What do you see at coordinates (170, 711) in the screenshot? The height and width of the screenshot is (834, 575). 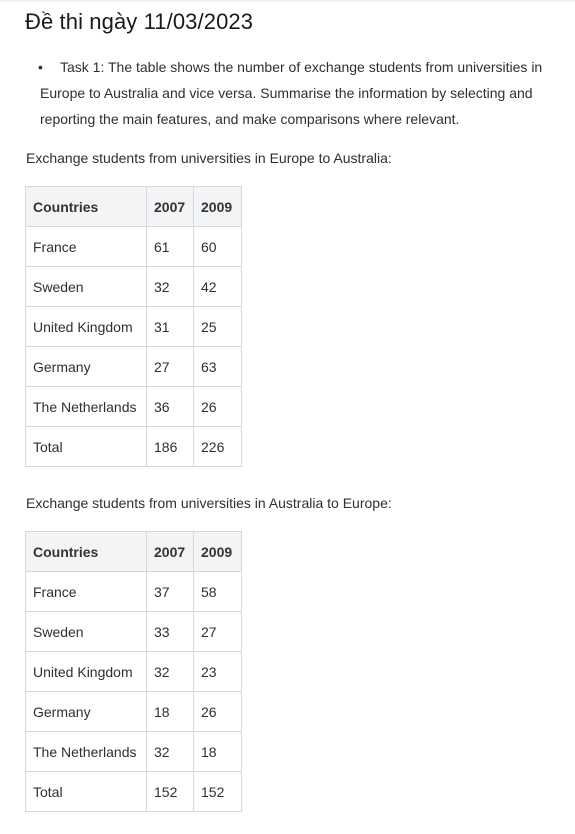 I see `value-2007-cell: 18` at bounding box center [170, 711].